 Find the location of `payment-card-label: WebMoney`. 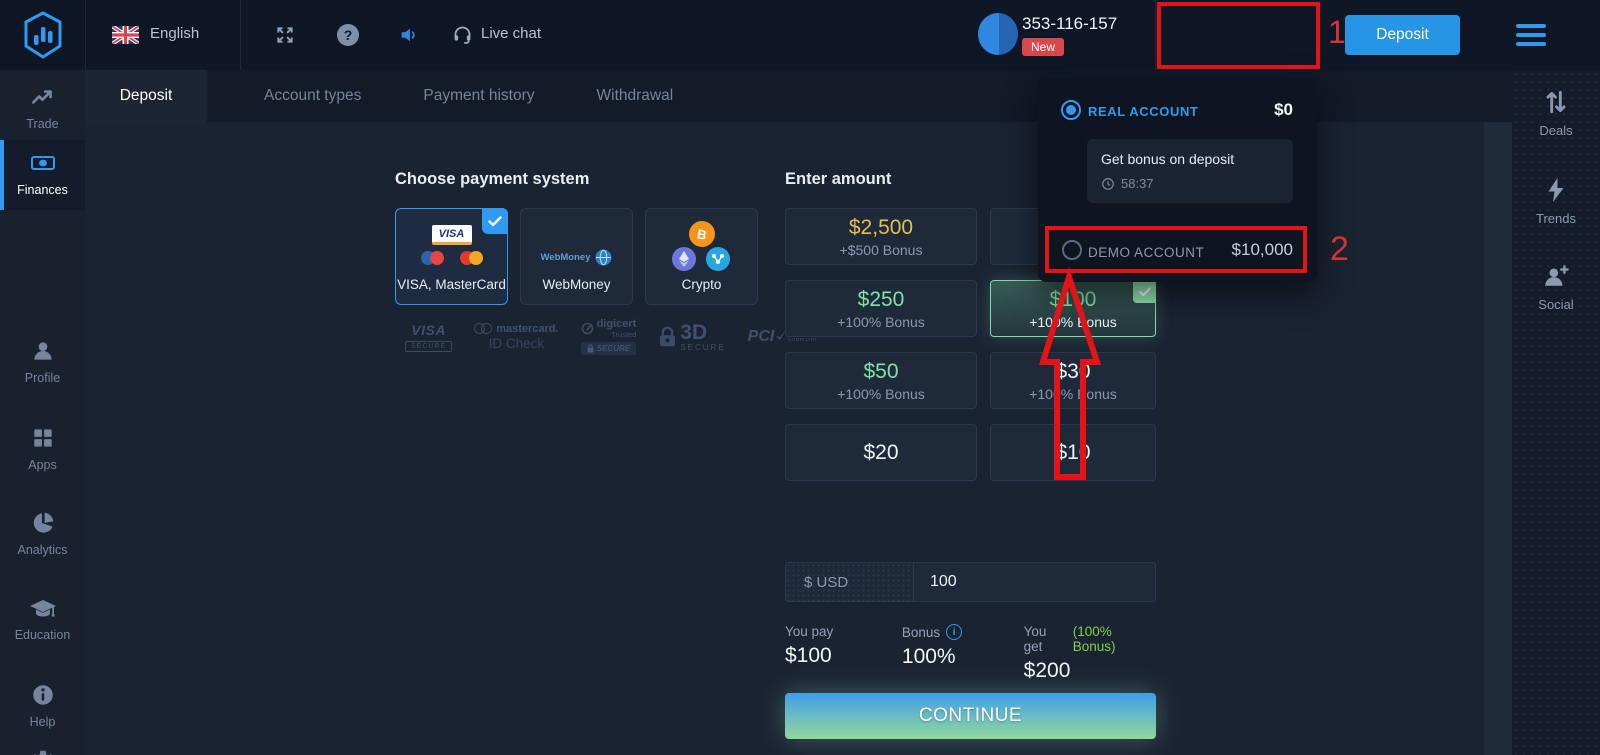

payment-card-label: WebMoney is located at coordinates (576, 284).